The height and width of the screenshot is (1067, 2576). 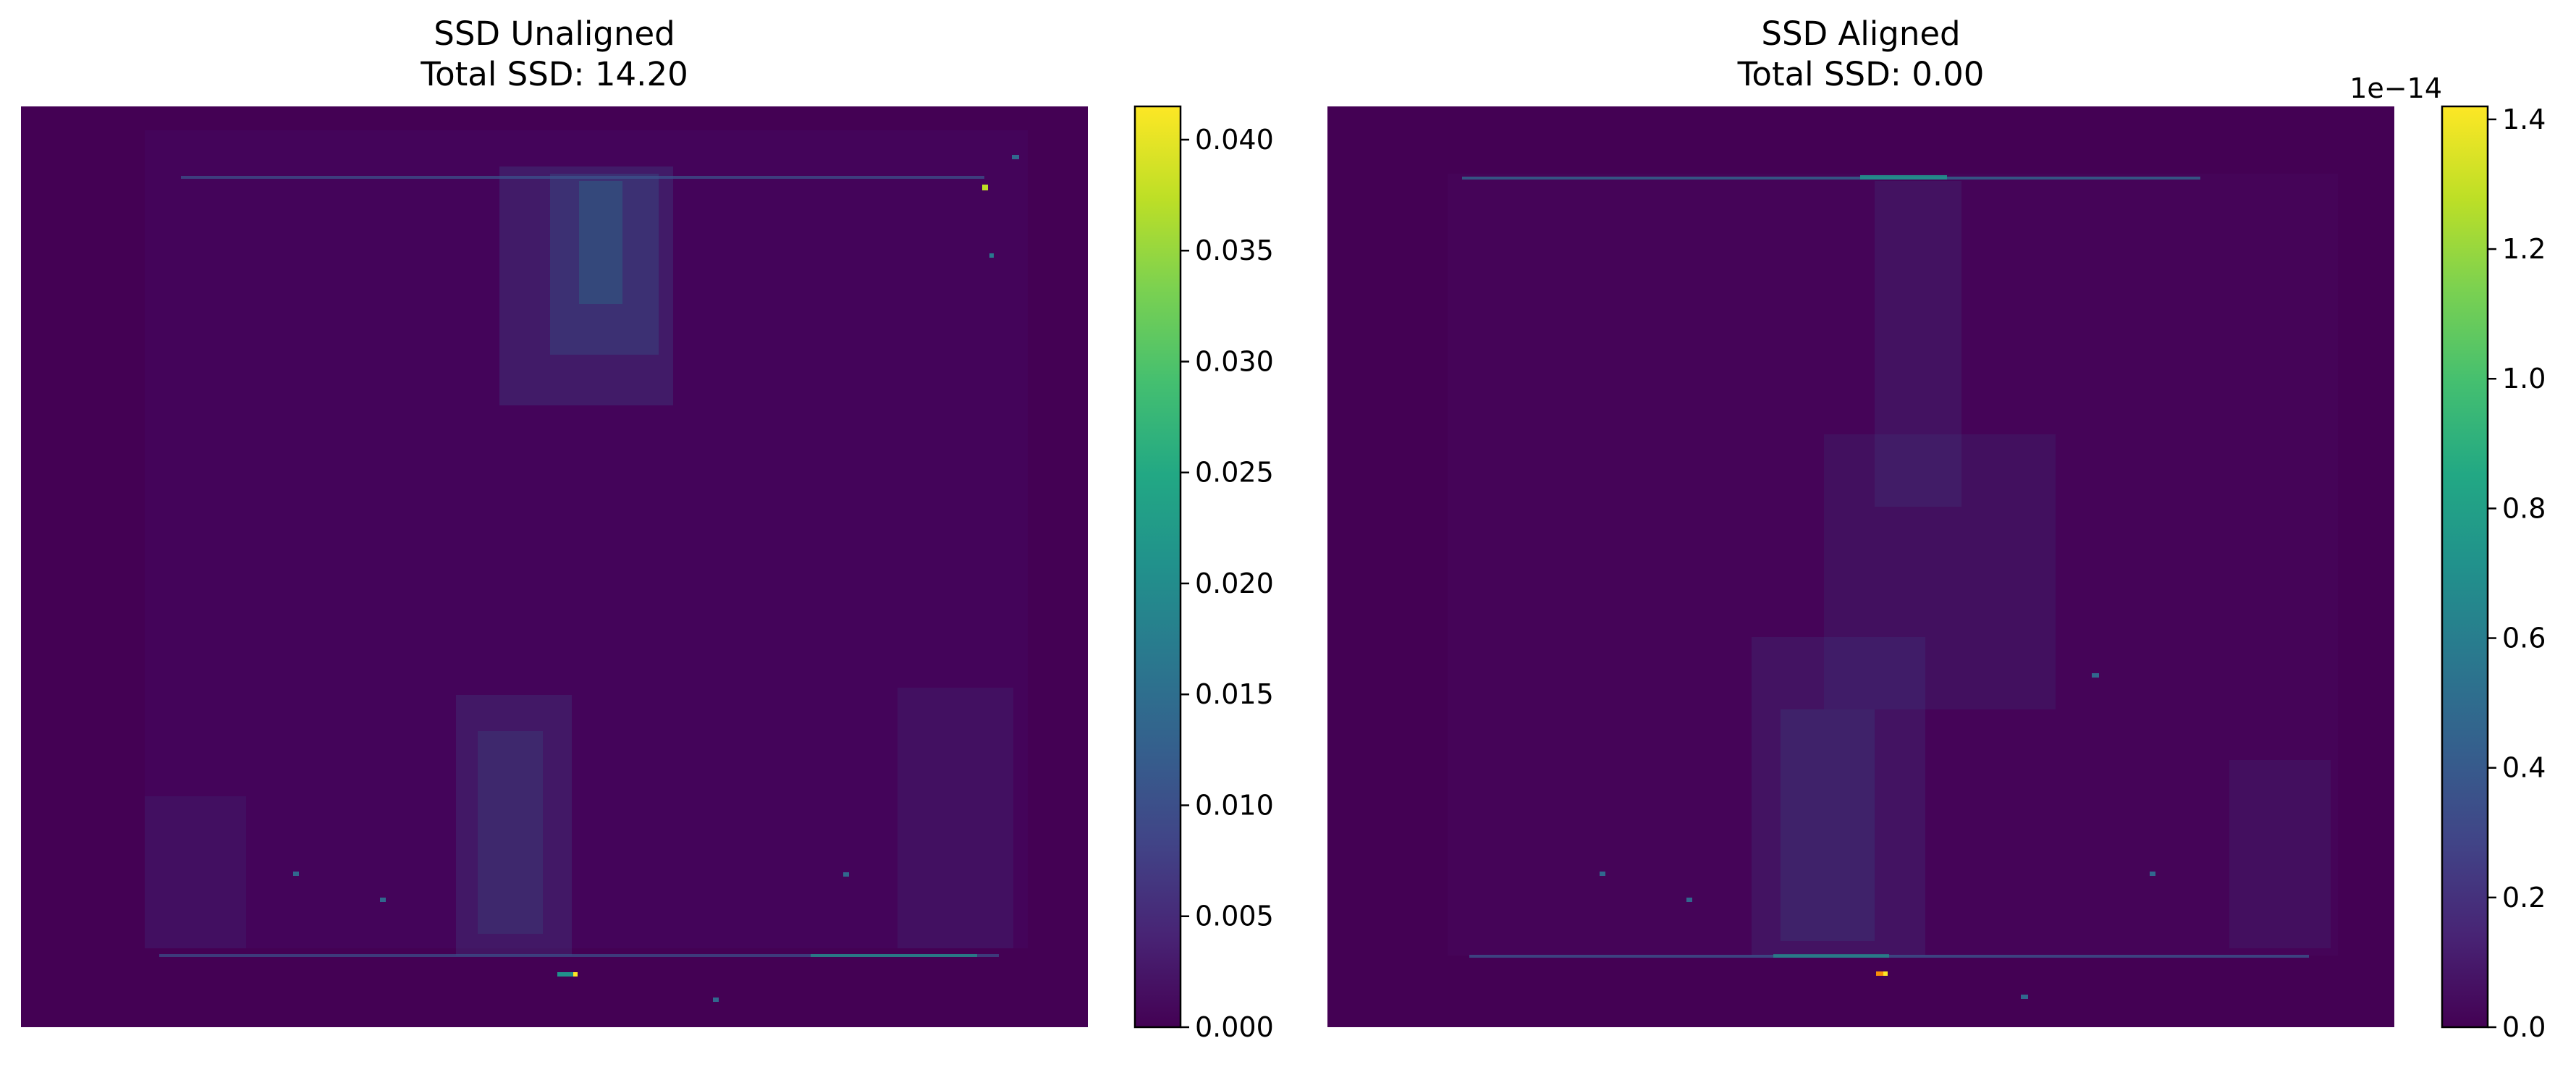 What do you see at coordinates (554, 74) in the screenshot?
I see `title-unaligned-line2: Total SSD: 14.20` at bounding box center [554, 74].